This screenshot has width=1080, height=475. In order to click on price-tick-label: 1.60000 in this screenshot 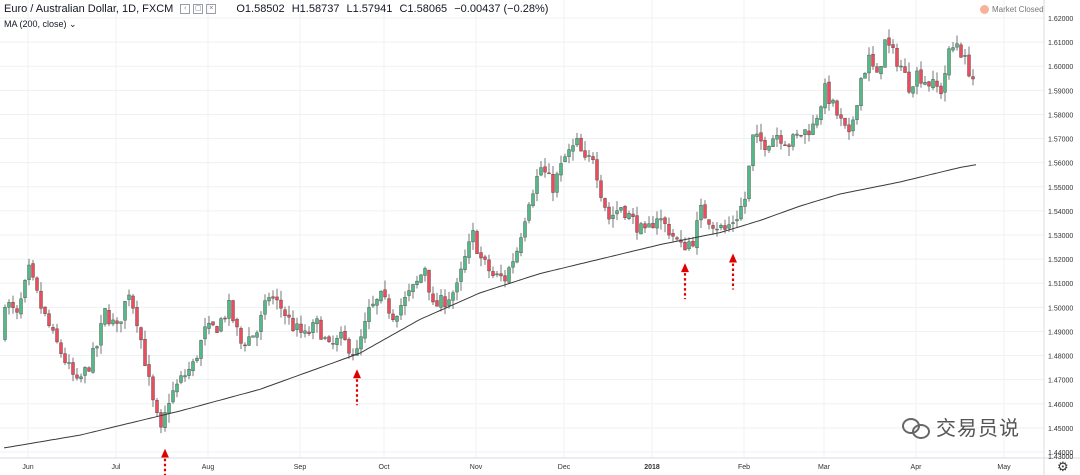, I will do `click(1060, 67)`.